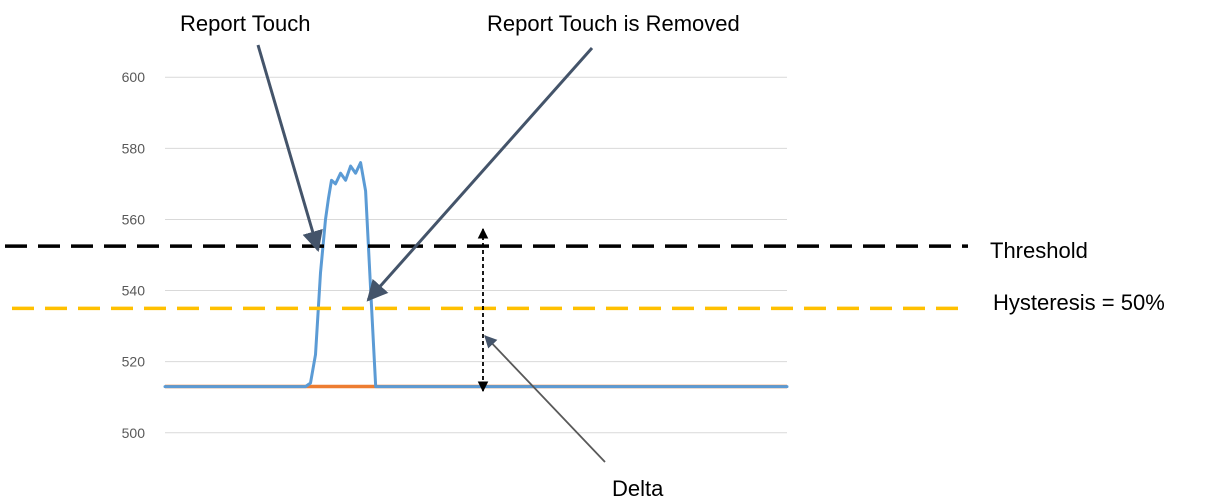 The height and width of the screenshot is (500, 1206). I want to click on y-axis-ticks: 500 520 540 560 580 600, so click(134, 255).